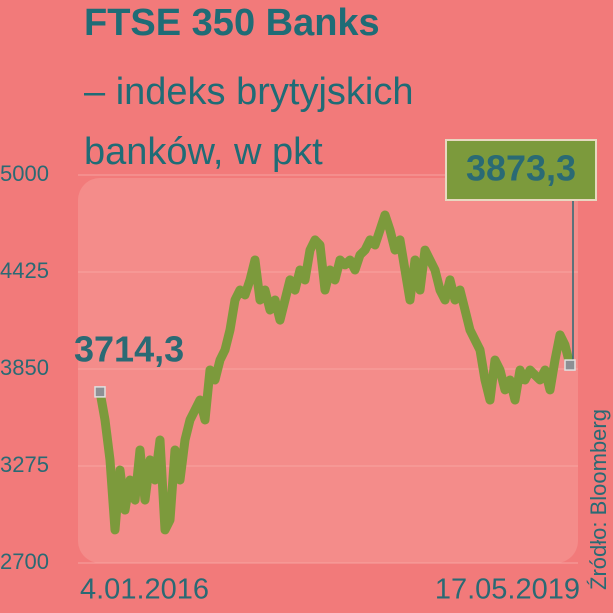 This screenshot has width=613, height=613. Describe the element at coordinates (144, 590) in the screenshot. I see `x-tick-label: 4.01.2016` at that location.